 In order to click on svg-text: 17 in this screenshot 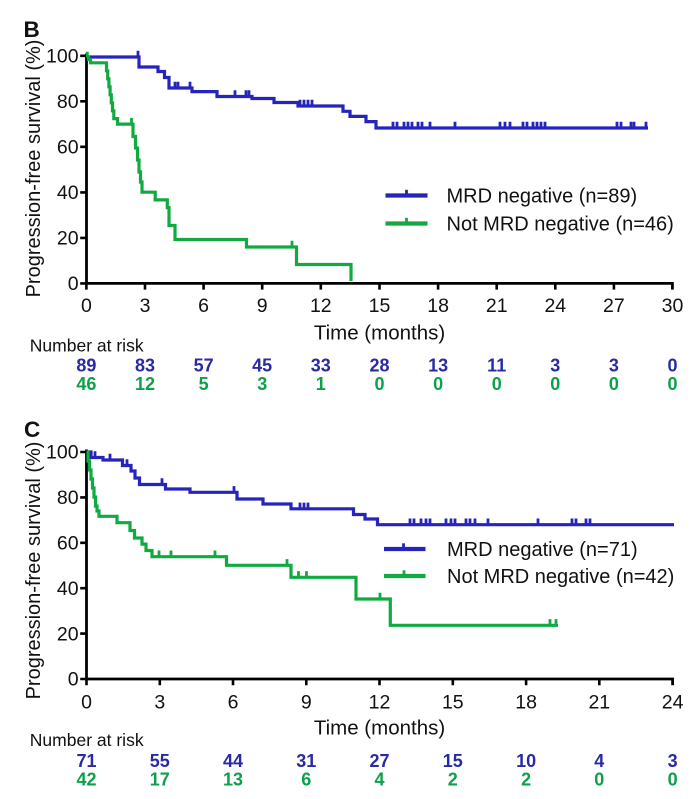, I will do `click(160, 780)`.